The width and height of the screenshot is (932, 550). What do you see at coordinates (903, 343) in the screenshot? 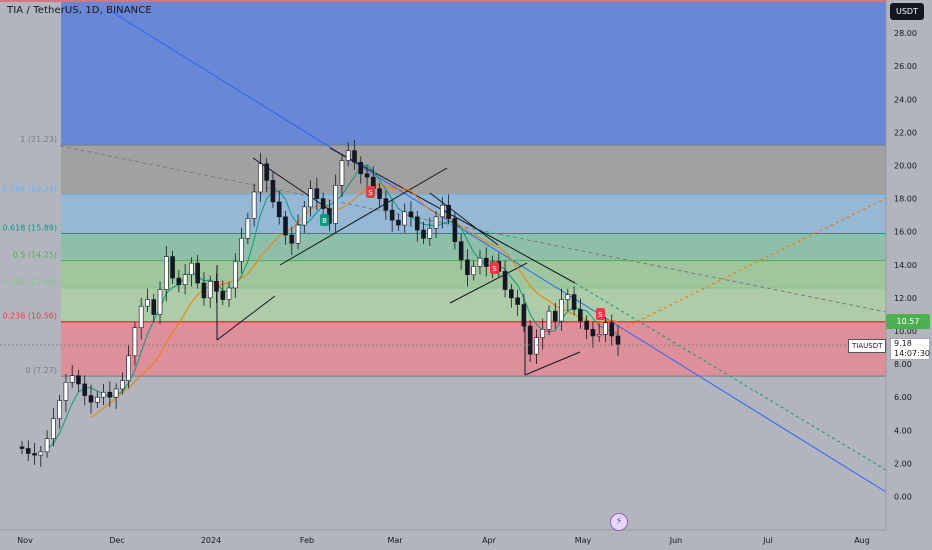
I see `current-price-value: 9.18` at bounding box center [903, 343].